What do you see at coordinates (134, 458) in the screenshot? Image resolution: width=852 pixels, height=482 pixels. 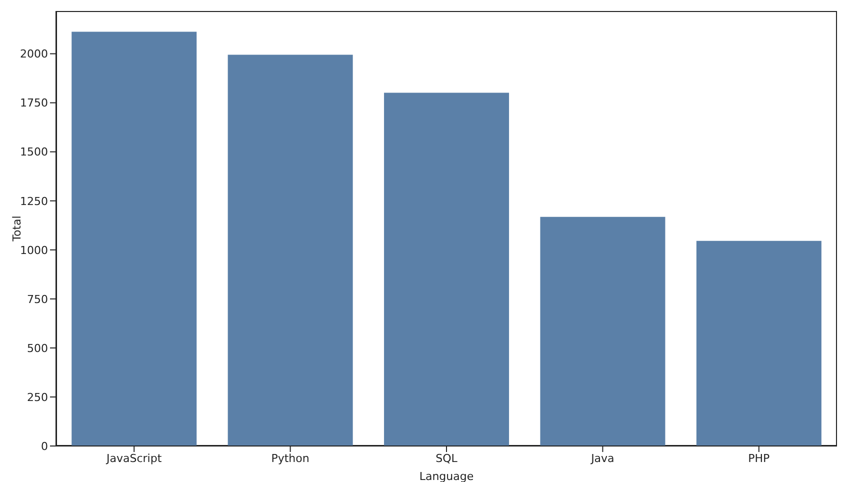 I see `x-tick-label: JavaScript` at bounding box center [134, 458].